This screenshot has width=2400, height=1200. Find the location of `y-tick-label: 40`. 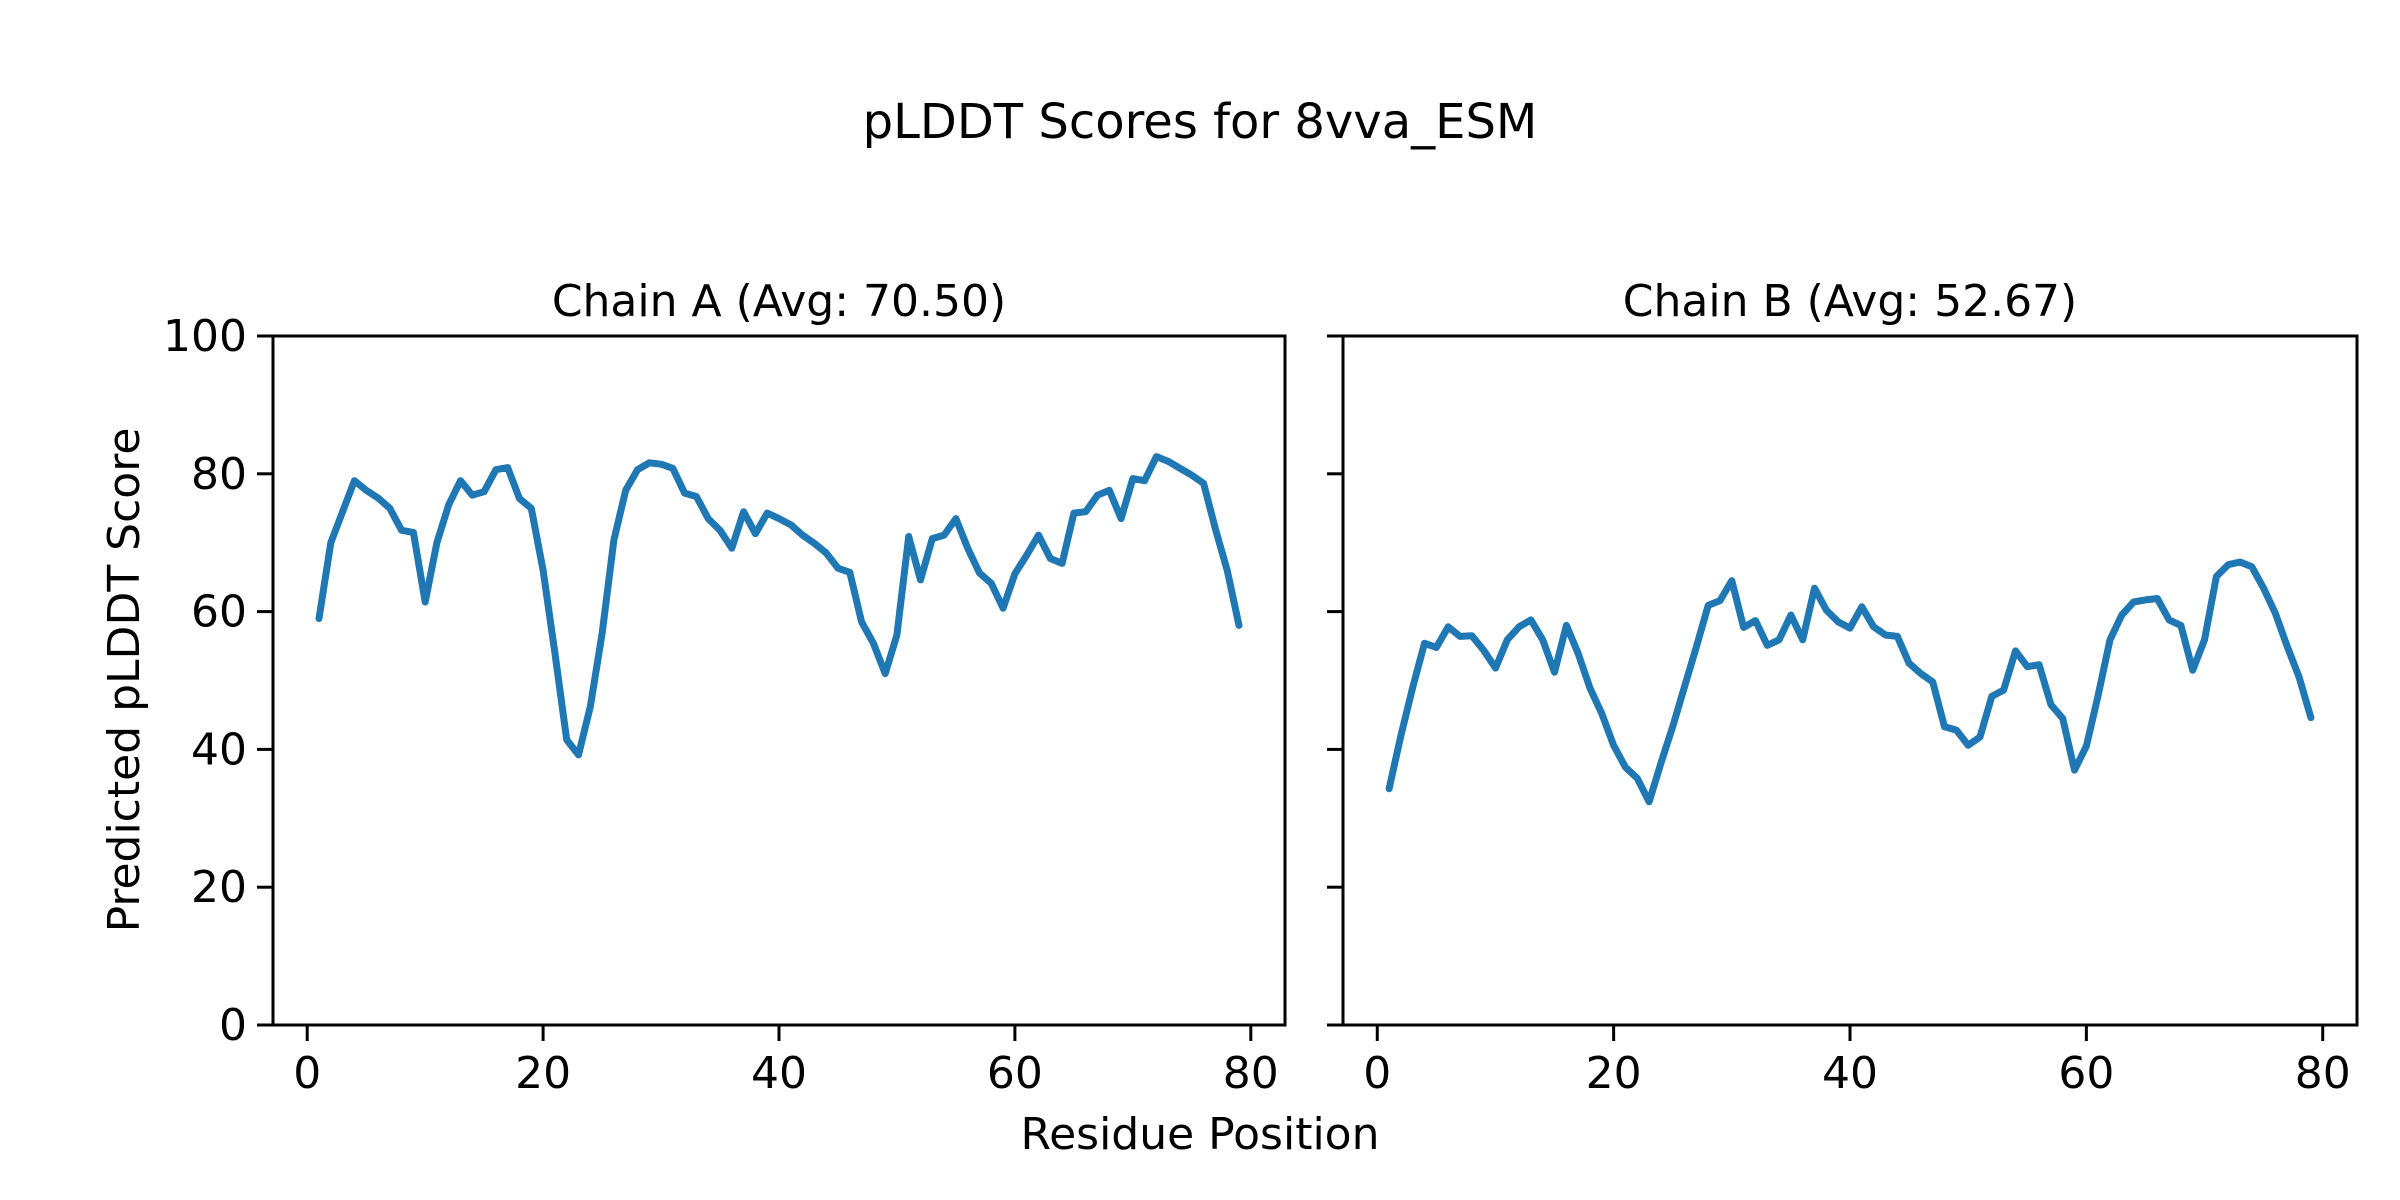

y-tick-label: 40 is located at coordinates (219, 749).